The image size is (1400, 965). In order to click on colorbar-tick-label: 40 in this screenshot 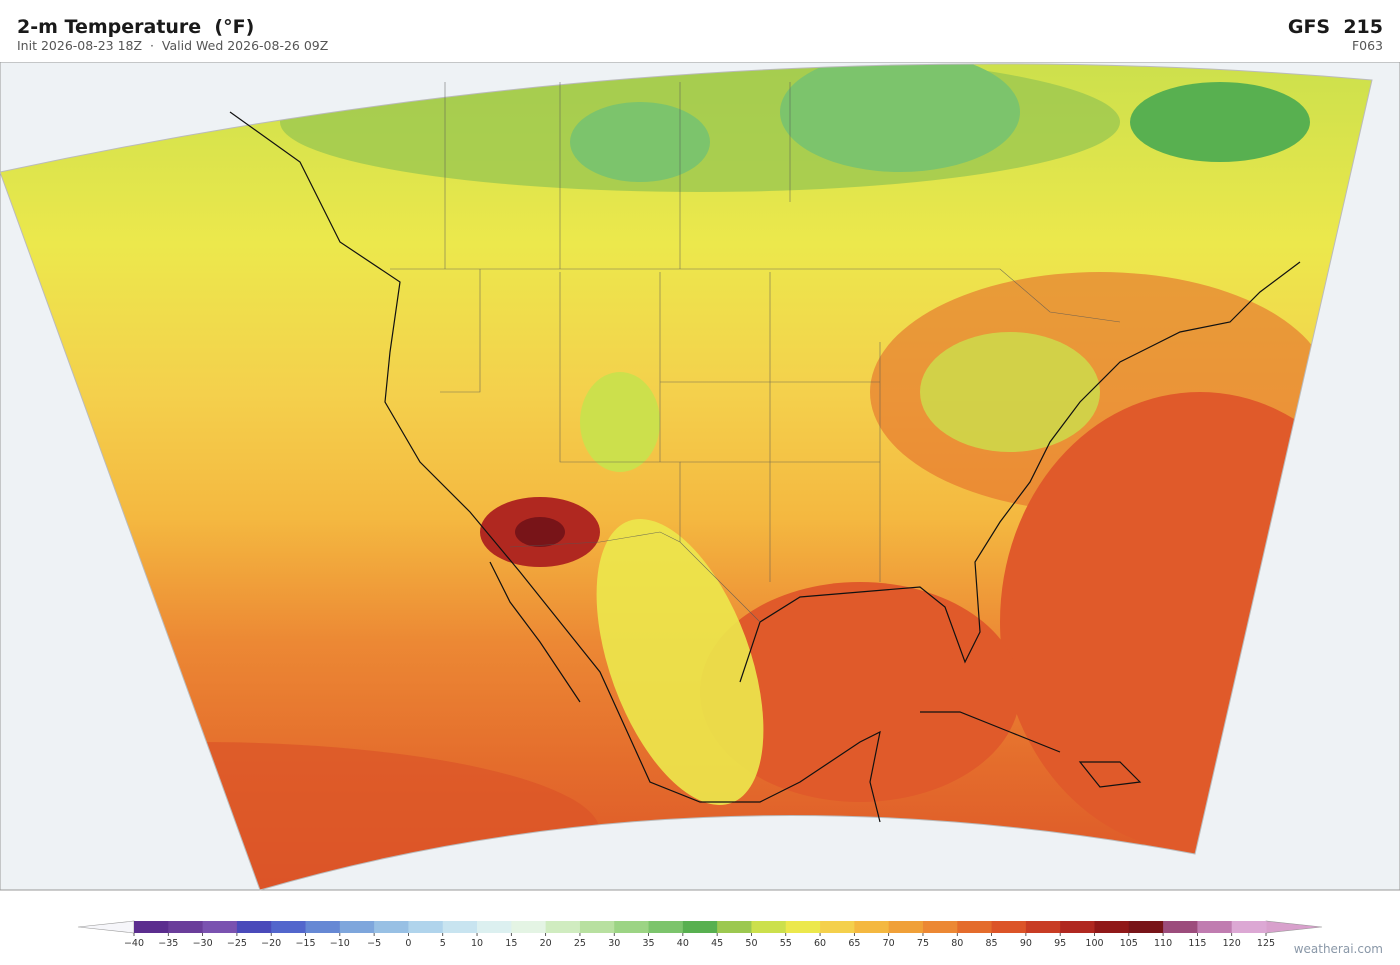, I will do `click(683, 943)`.